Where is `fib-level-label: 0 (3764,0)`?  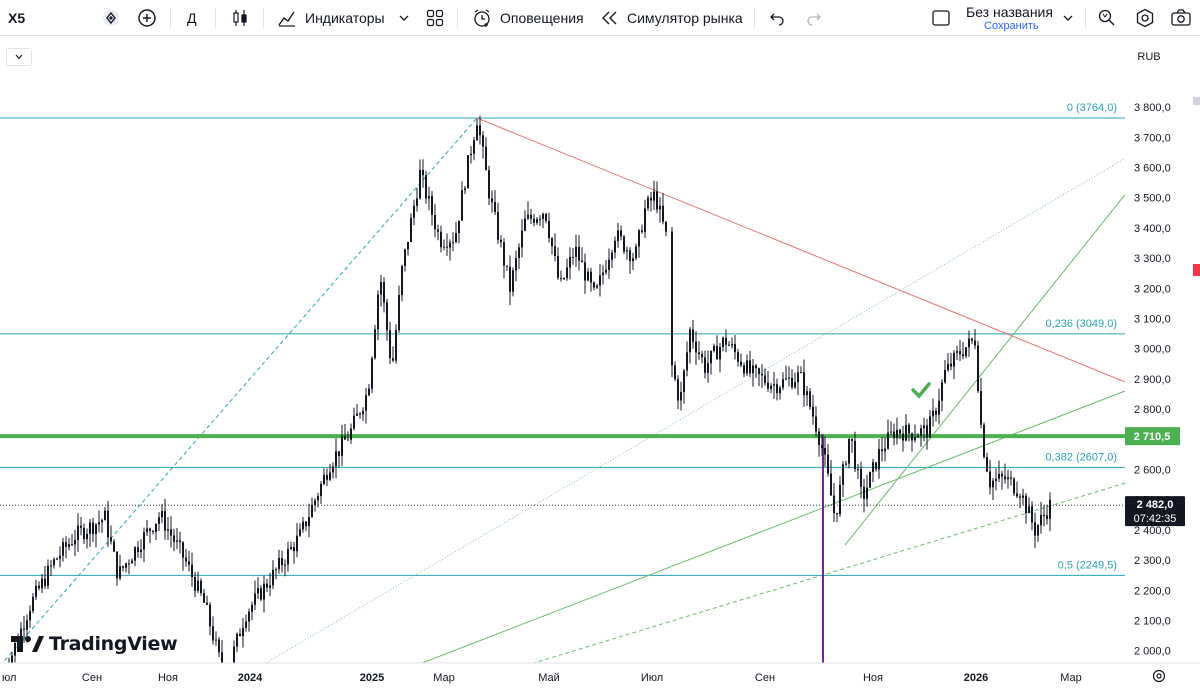 fib-level-label: 0 (3764,0) is located at coordinates (1092, 108).